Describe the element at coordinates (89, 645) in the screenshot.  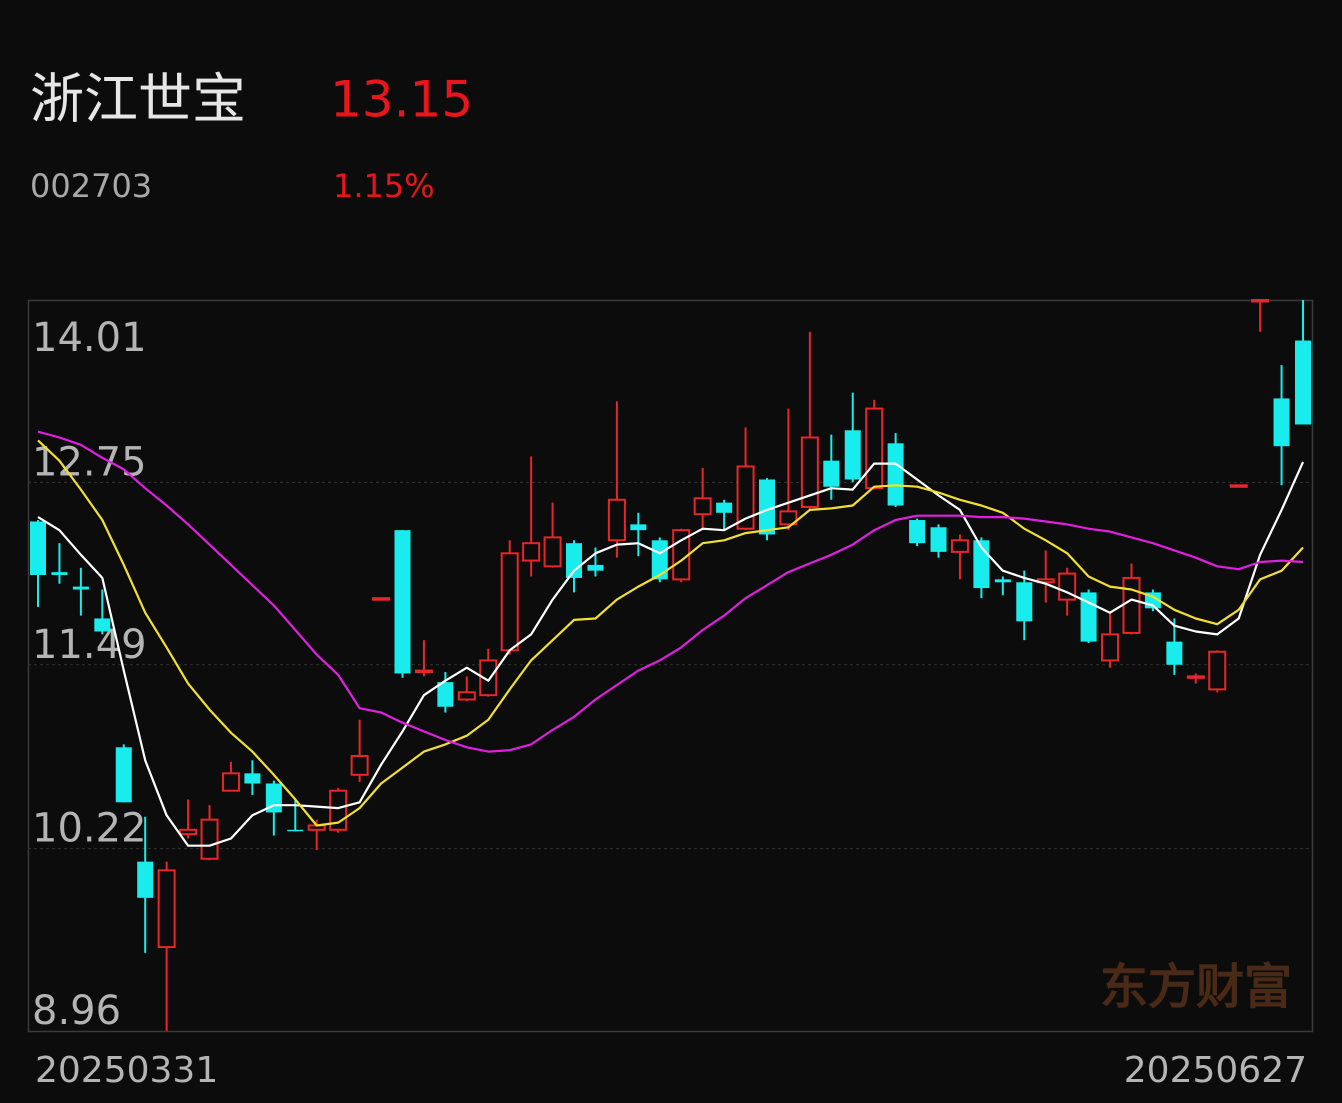
I see `y-tick-label: 11.49` at that location.